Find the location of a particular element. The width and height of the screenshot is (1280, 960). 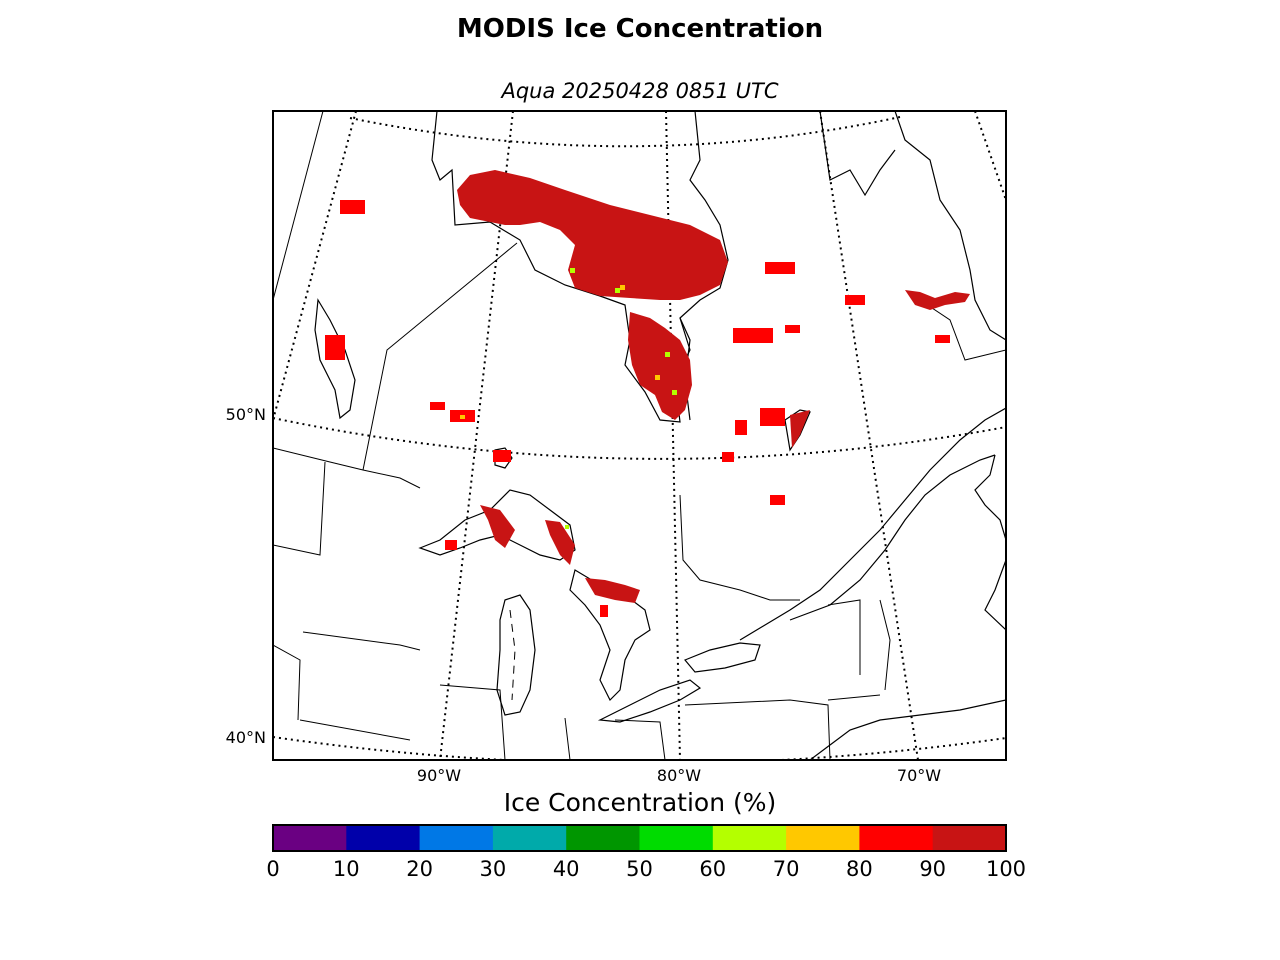

meridian-75w is located at coordinates (869, 435).